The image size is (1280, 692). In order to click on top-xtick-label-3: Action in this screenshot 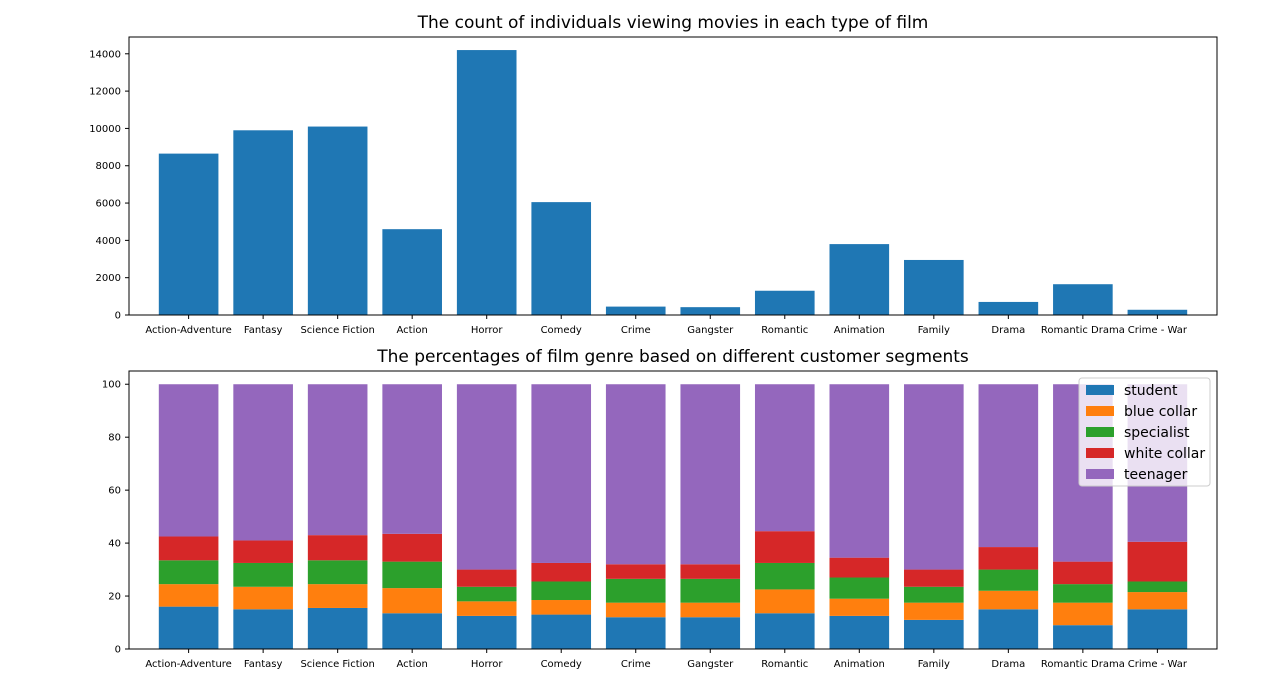, I will do `click(412, 330)`.